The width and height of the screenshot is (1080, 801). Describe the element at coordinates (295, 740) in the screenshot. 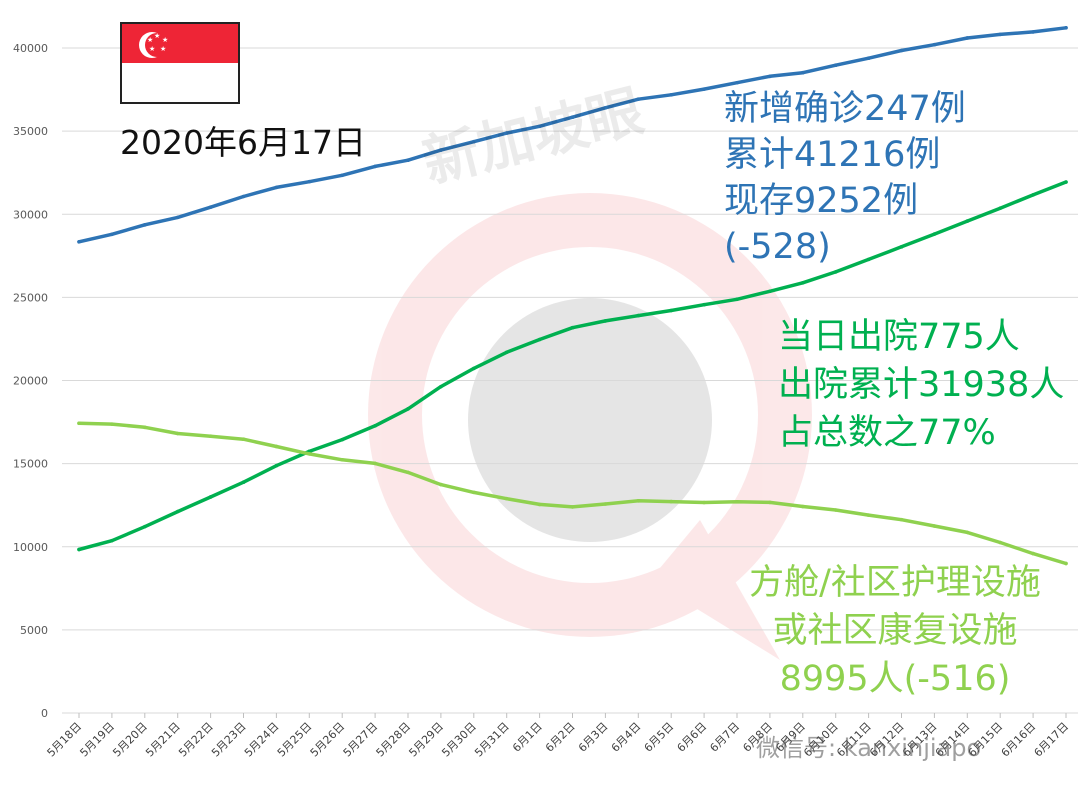

I see `x-tick-label: 5月25日` at that location.